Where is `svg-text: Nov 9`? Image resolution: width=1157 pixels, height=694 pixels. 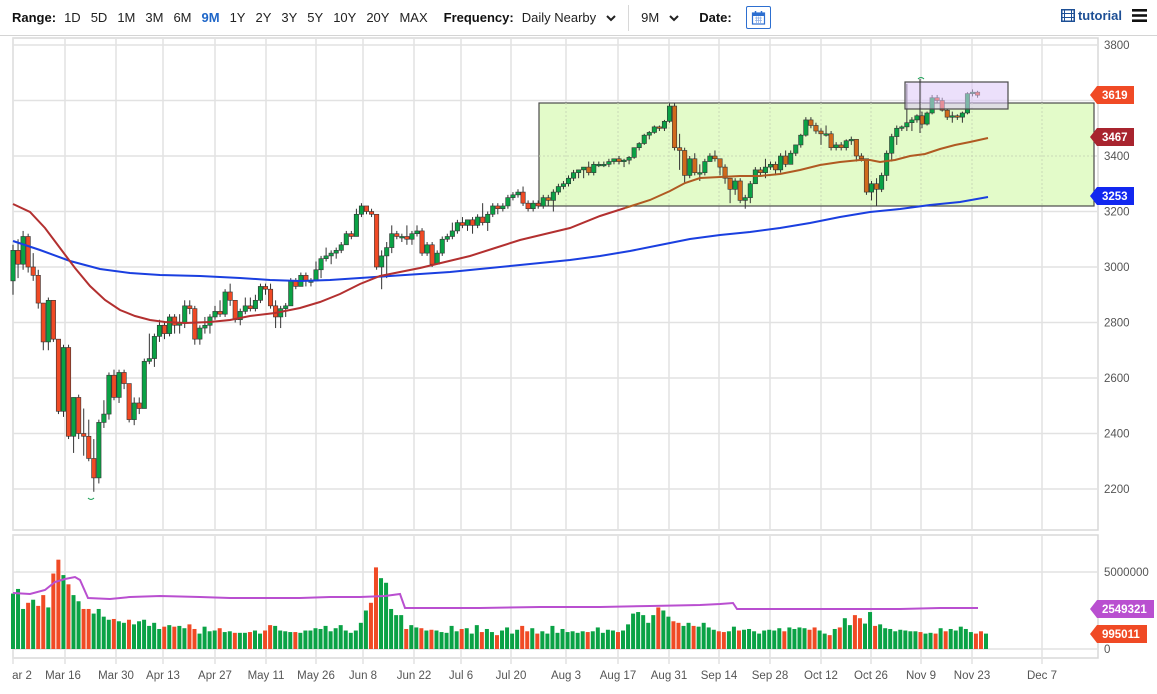
svg-text: Nov 9 is located at coordinates (921, 676).